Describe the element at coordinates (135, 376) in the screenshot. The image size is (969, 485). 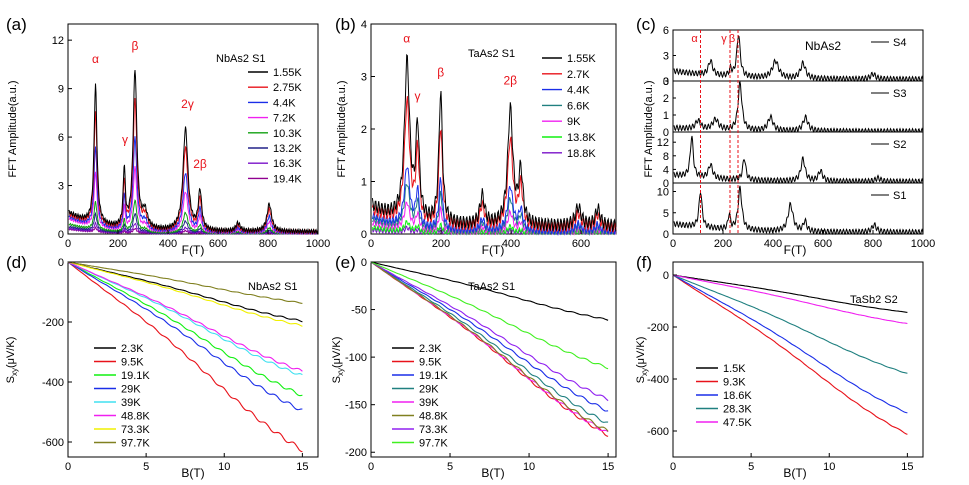
I see `legend-label: 19.1K` at that location.